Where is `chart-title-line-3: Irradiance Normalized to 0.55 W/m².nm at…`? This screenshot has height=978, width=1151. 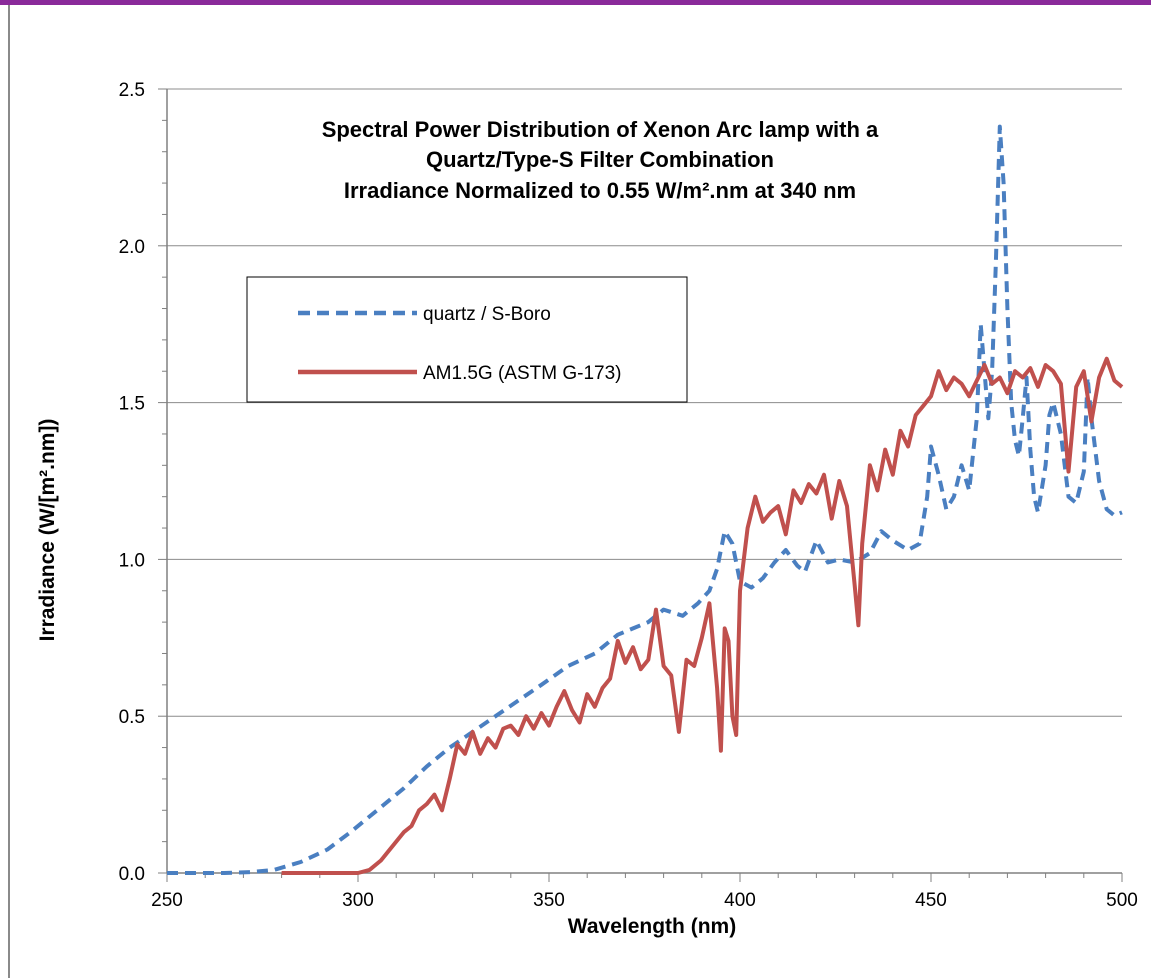 chart-title-line-3: Irradiance Normalized to 0.55 W/m².nm at… is located at coordinates (600, 190).